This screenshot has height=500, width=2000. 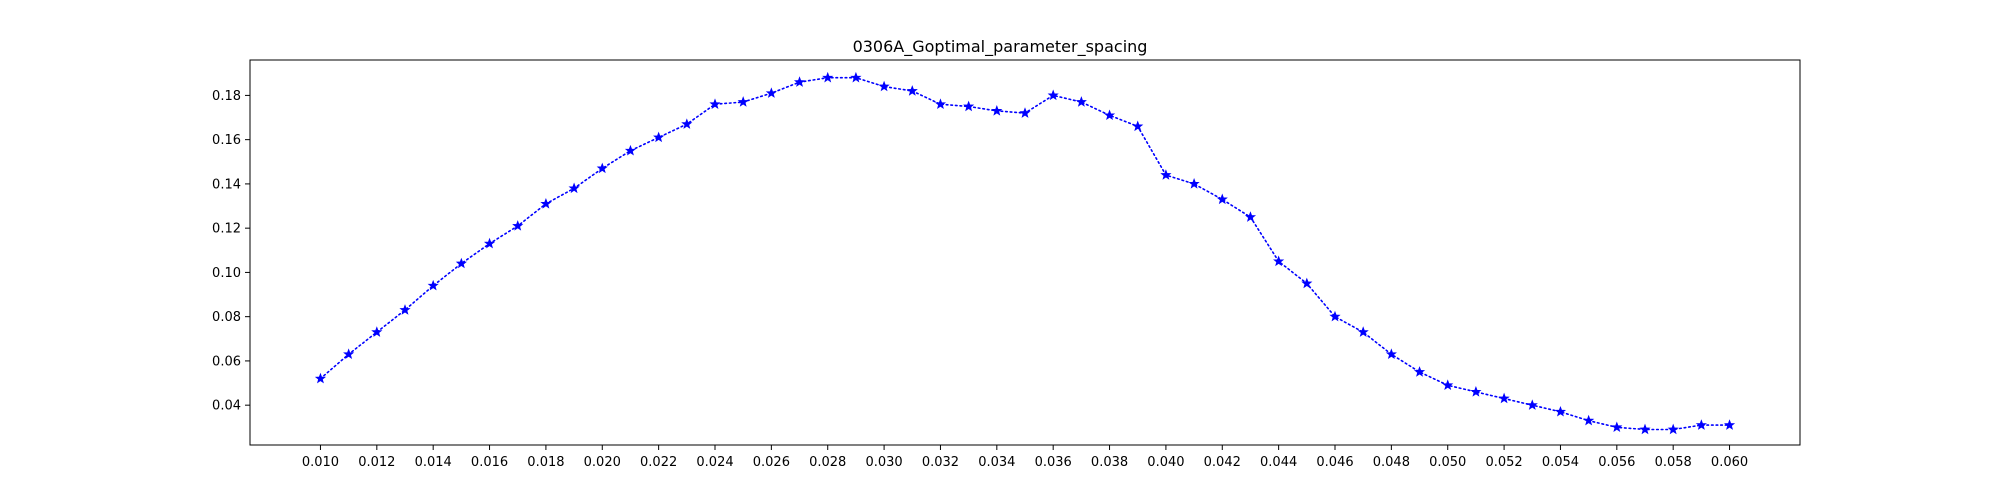 I want to click on x-tick-label: 0.054, so click(x=1560, y=462).